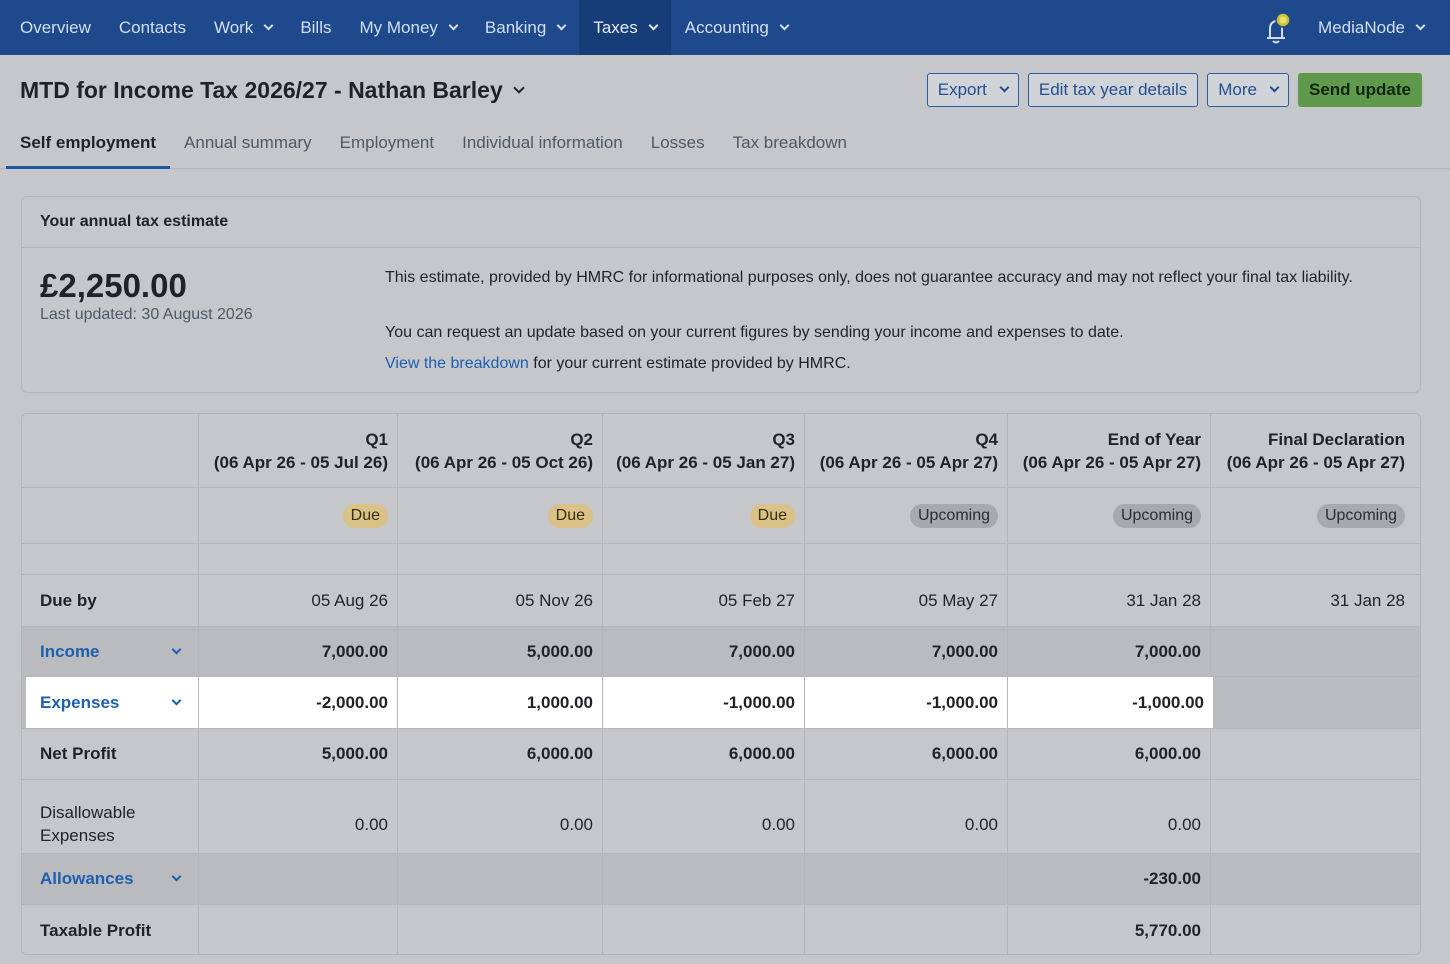 The width and height of the screenshot is (1450, 964). Describe the element at coordinates (70, 651) in the screenshot. I see `income-label: Income` at that location.